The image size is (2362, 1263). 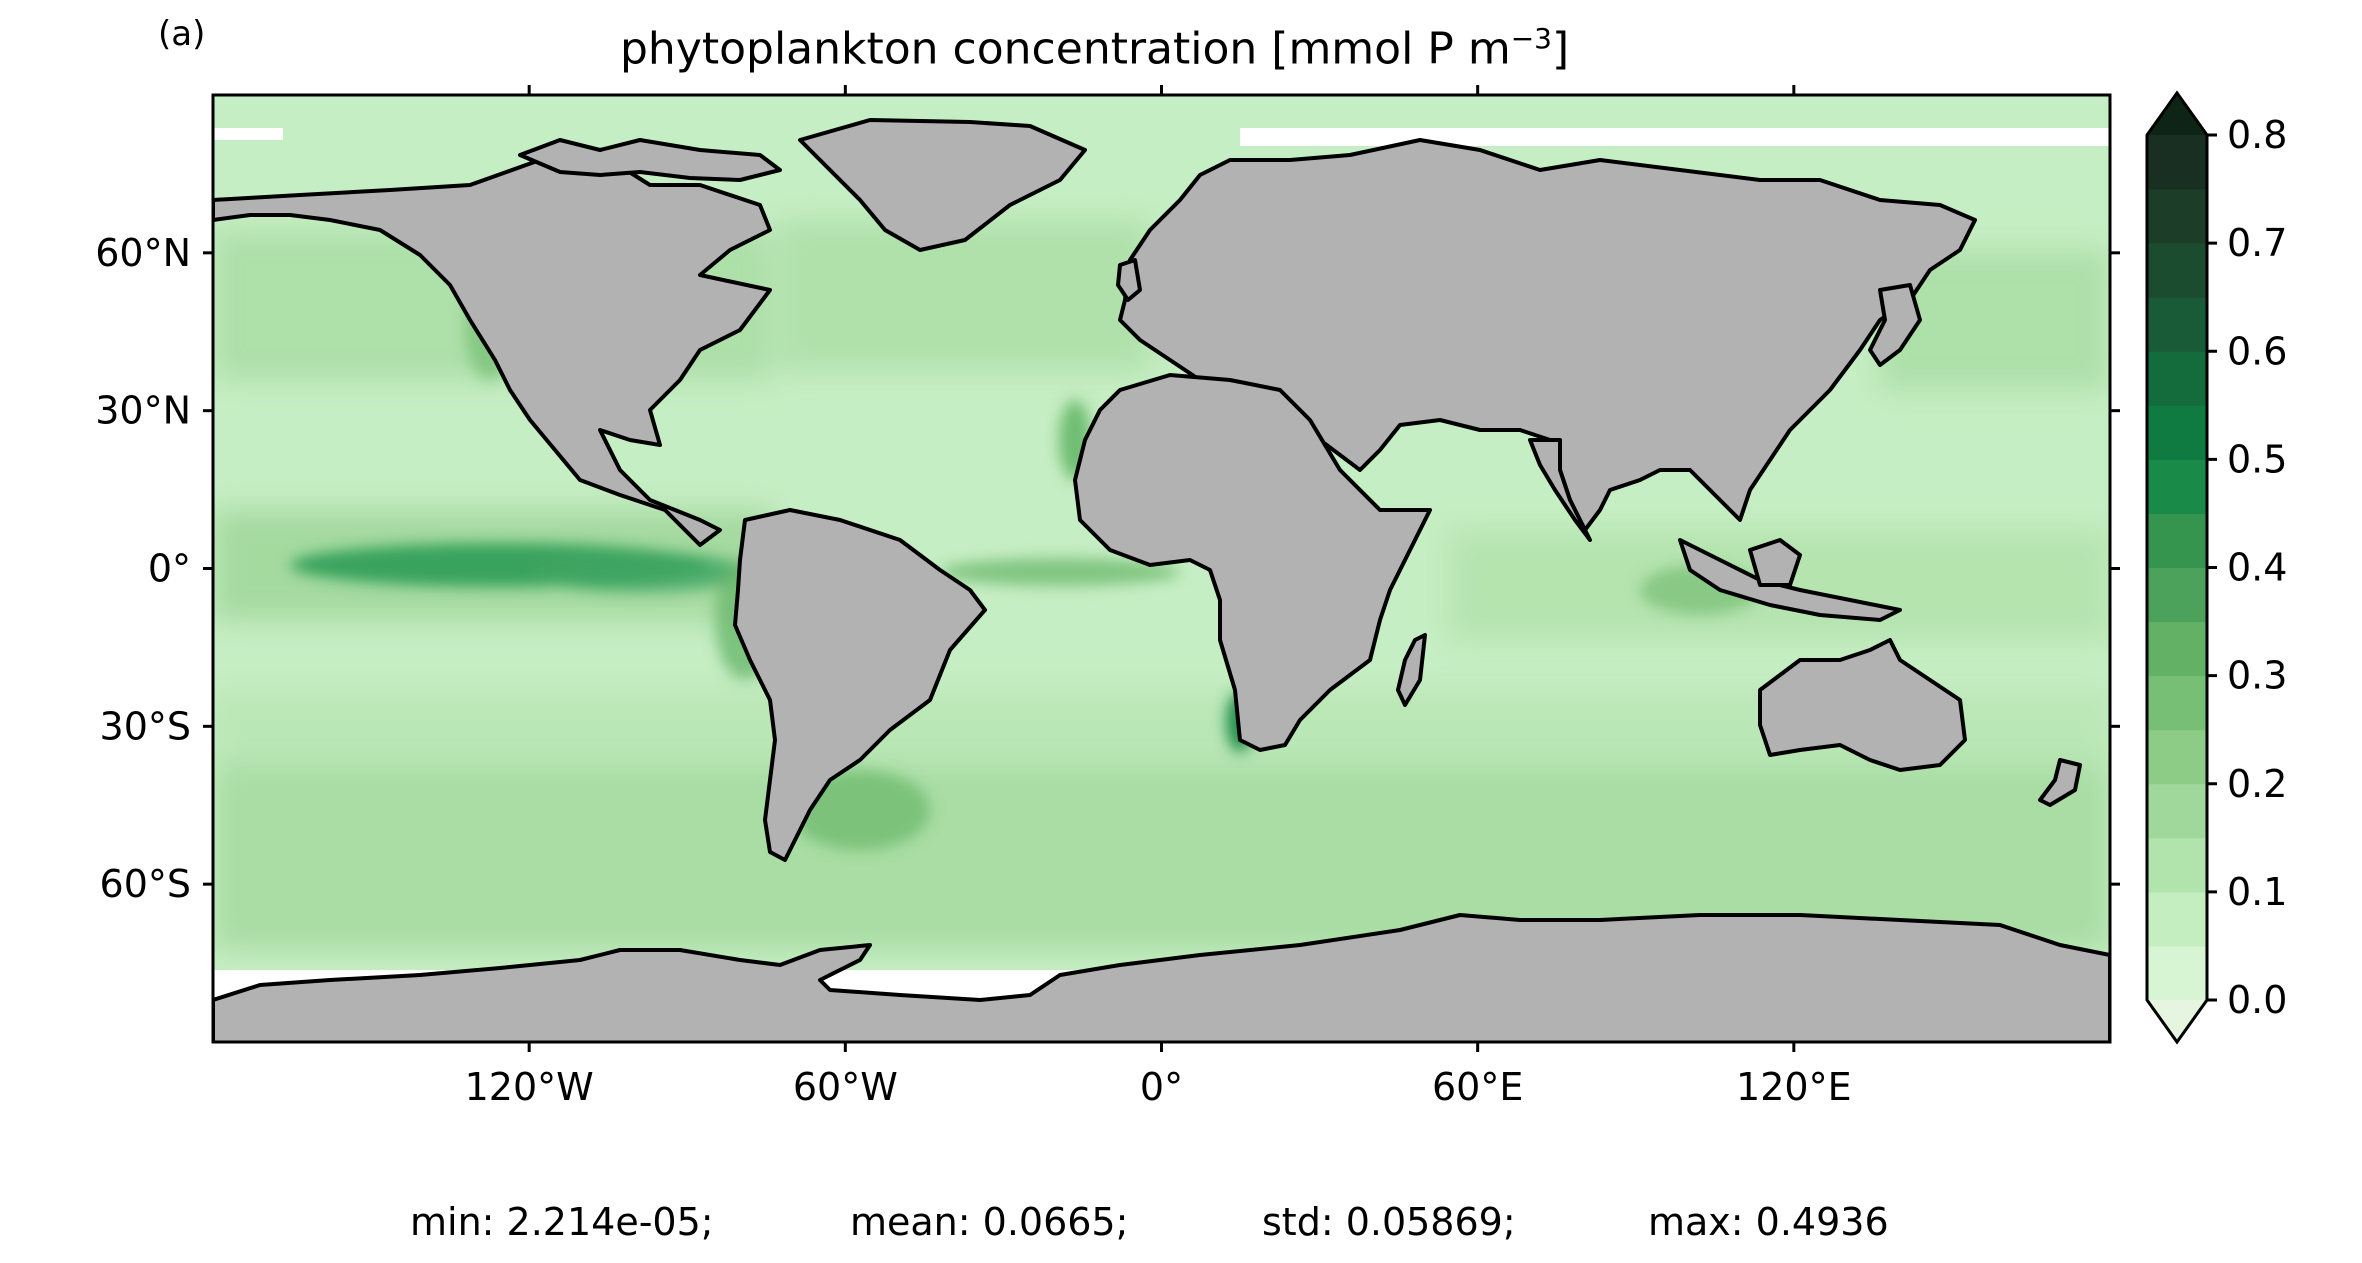 What do you see at coordinates (143, 411) in the screenshot?
I see `y-tick-label: 30°N` at bounding box center [143, 411].